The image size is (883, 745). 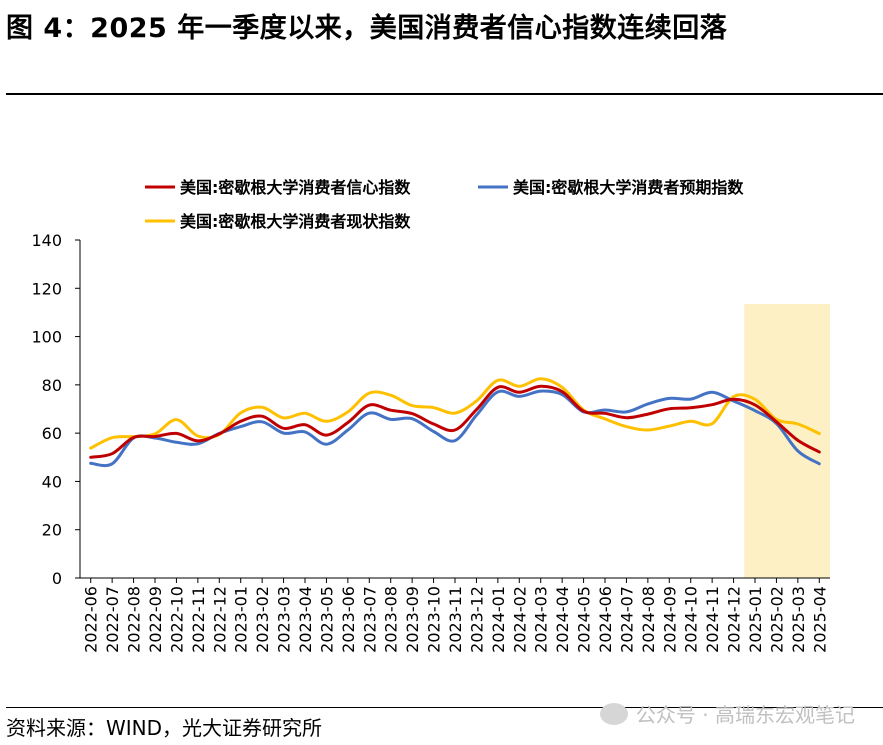 What do you see at coordinates (455, 619) in the screenshot?
I see `x-tick-label: 2023-11` at bounding box center [455, 619].